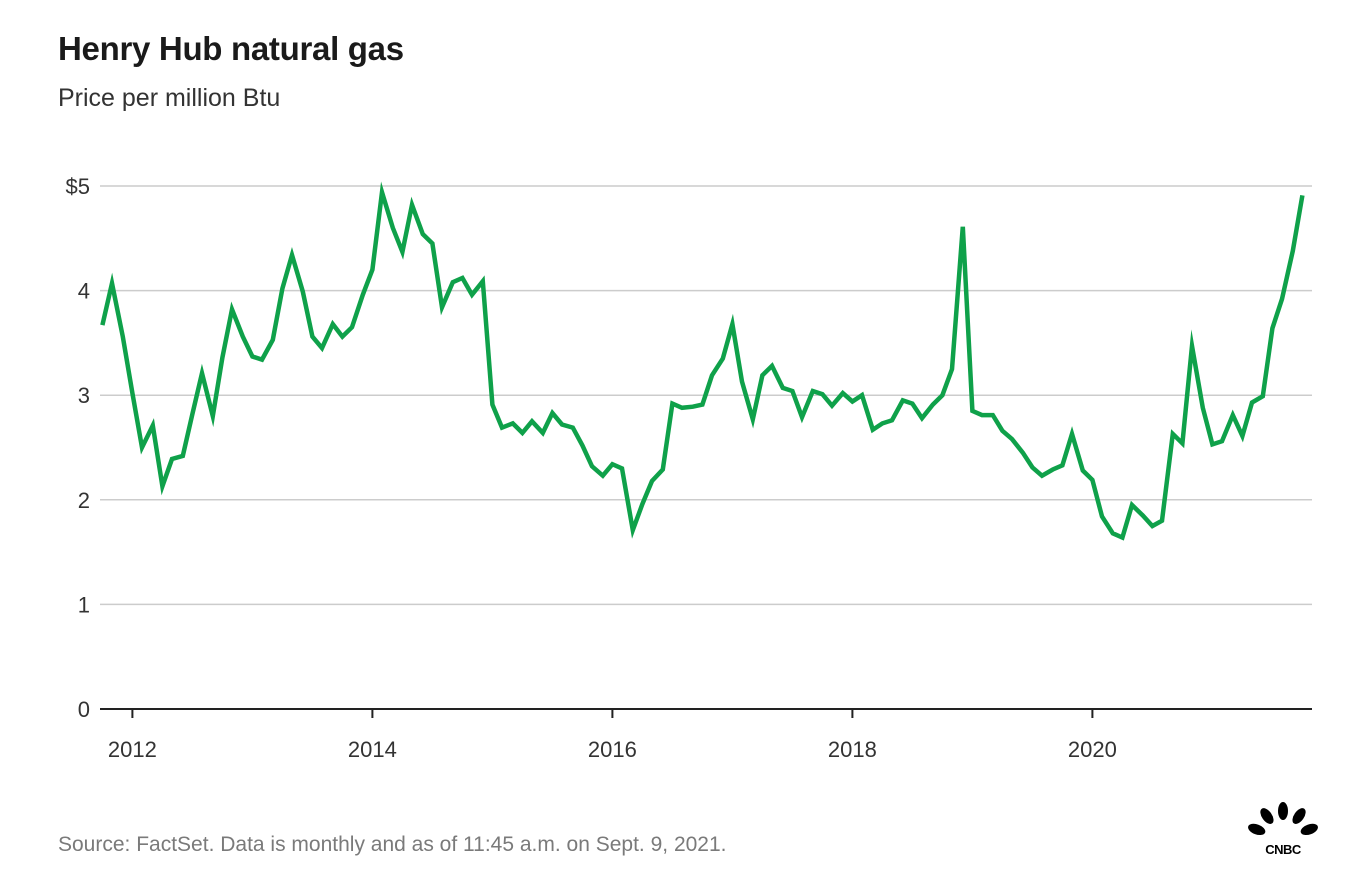  What do you see at coordinates (84, 500) in the screenshot?
I see `y-tick-label: 2` at bounding box center [84, 500].